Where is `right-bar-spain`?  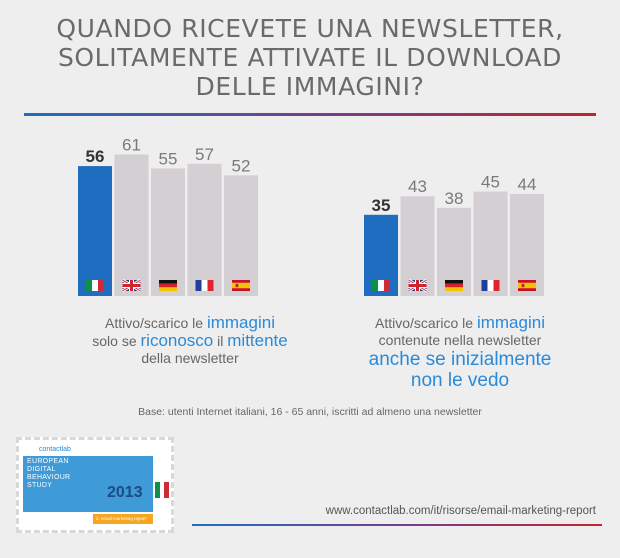
right-bar-spain is located at coordinates (527, 244).